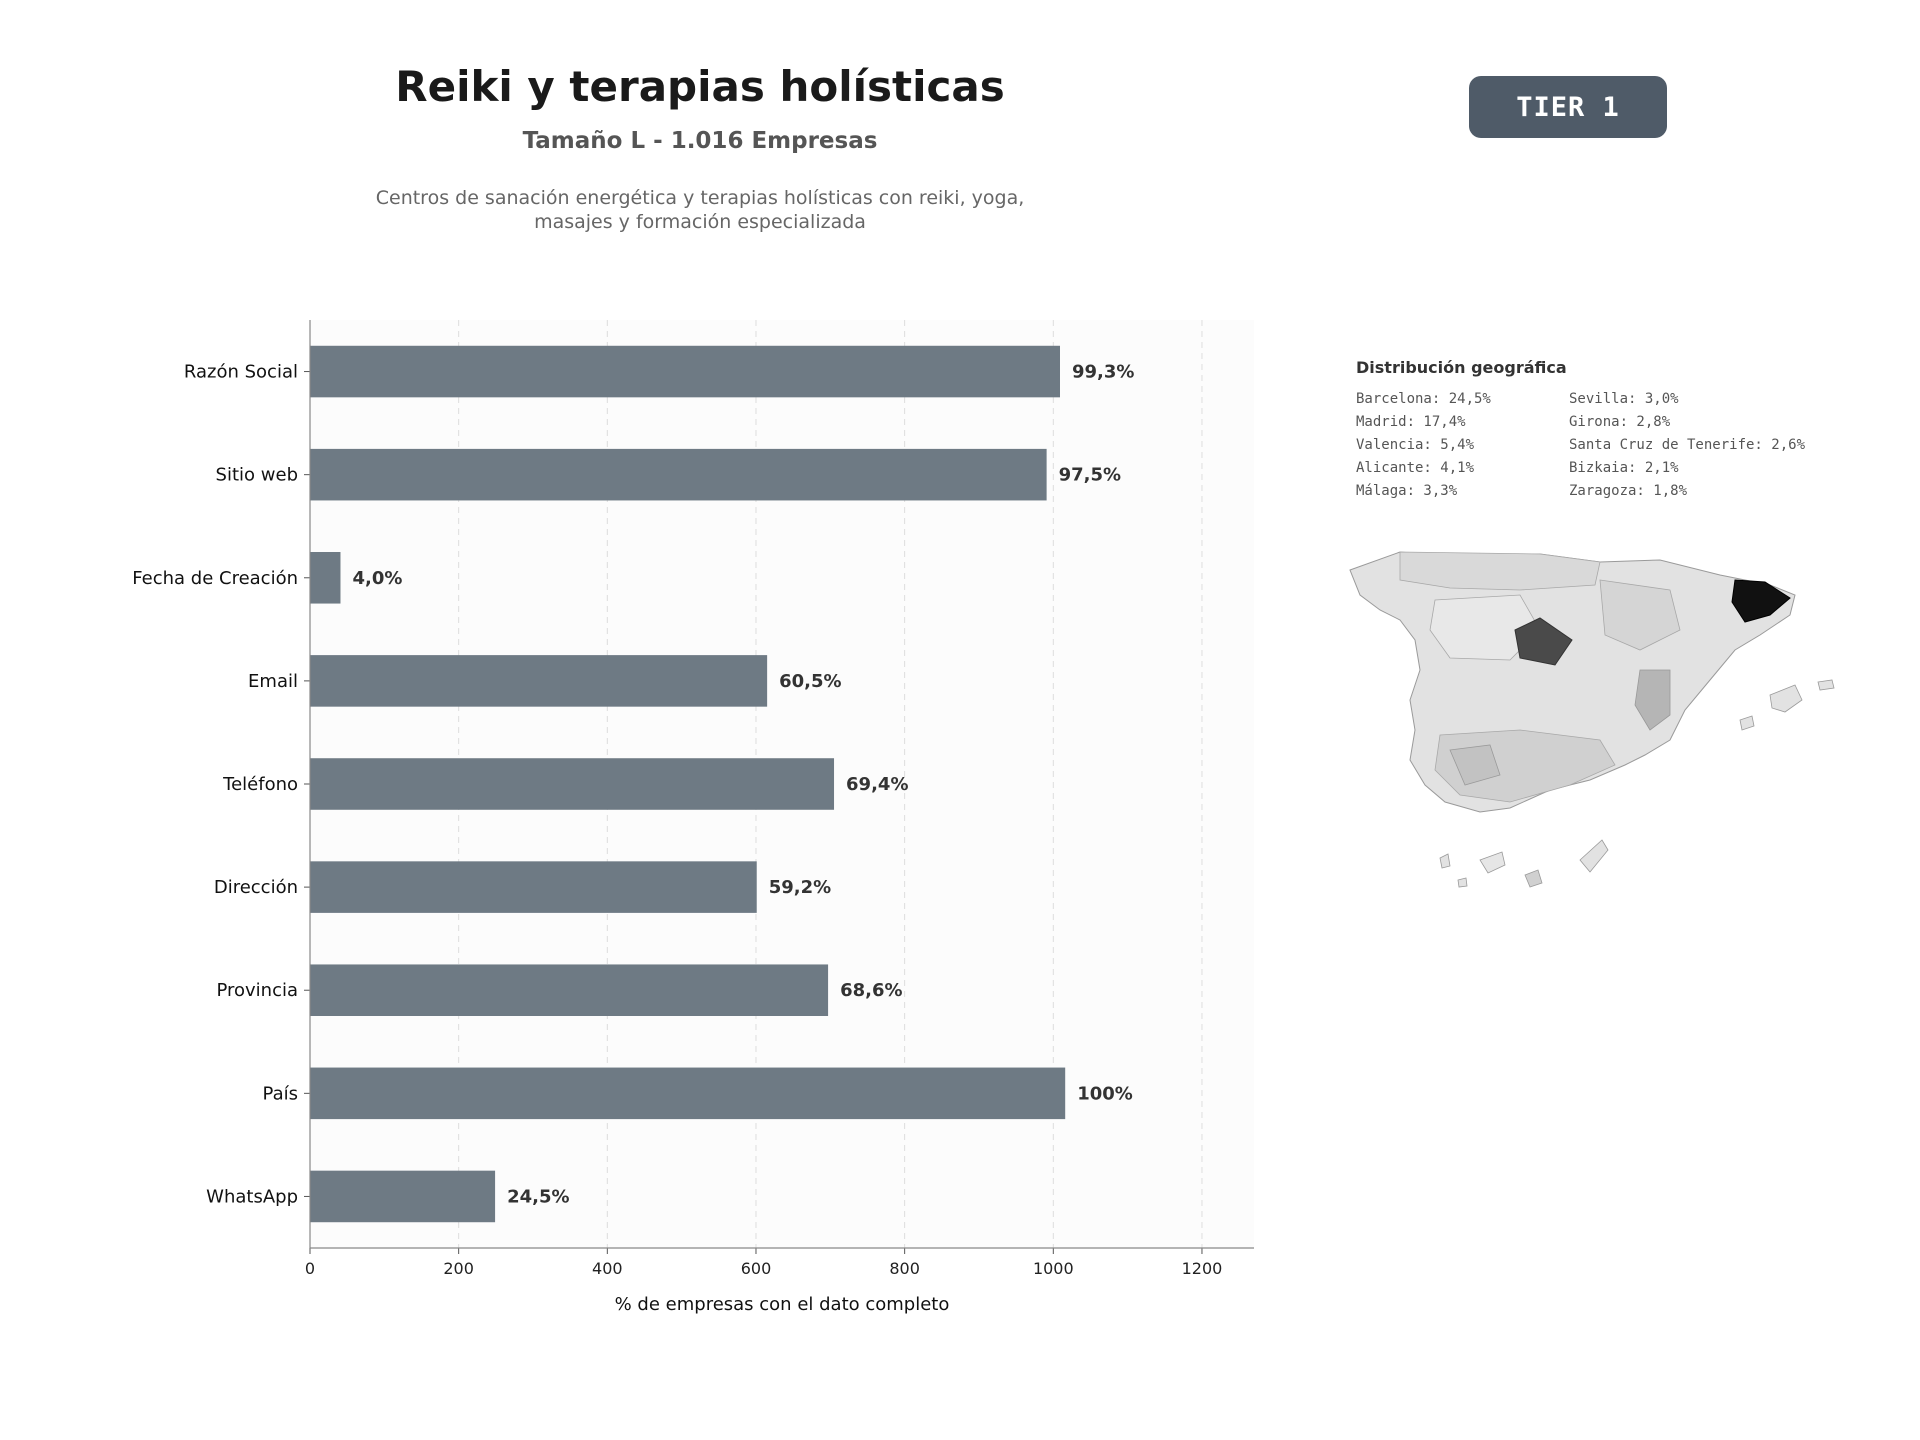 The image size is (1920, 1440). Describe the element at coordinates (1786, 698) in the screenshot. I see `island-mallorca` at that location.